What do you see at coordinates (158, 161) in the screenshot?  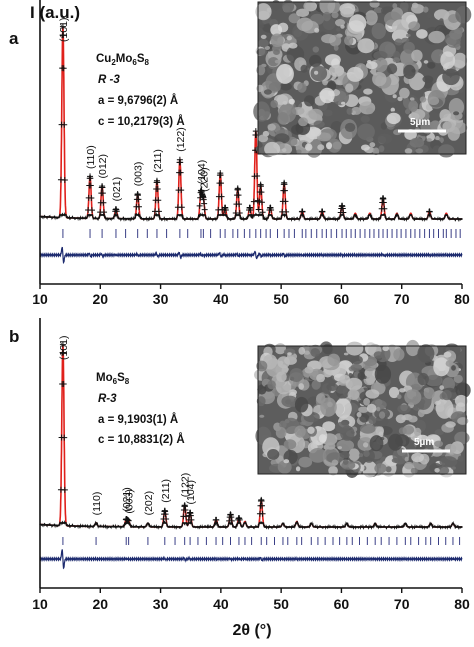 I see `peak-label: (211)` at bounding box center [158, 161].